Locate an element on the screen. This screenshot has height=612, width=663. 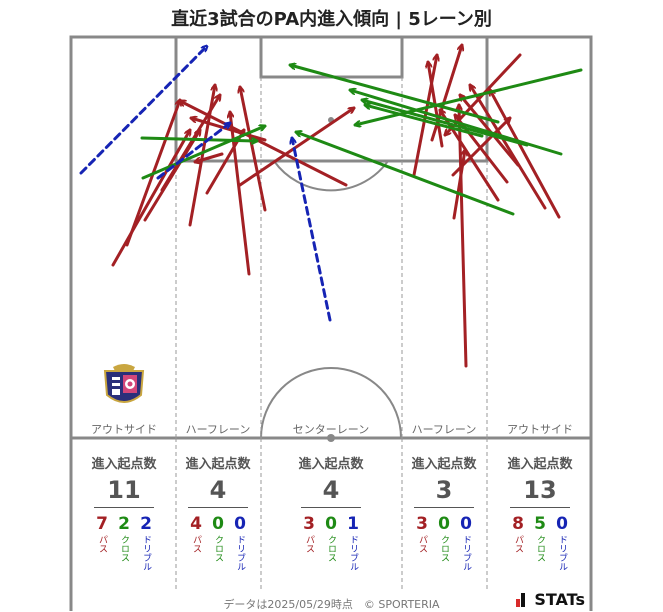
cross-count-0: 2 クロス is located at coordinates (124, 542).